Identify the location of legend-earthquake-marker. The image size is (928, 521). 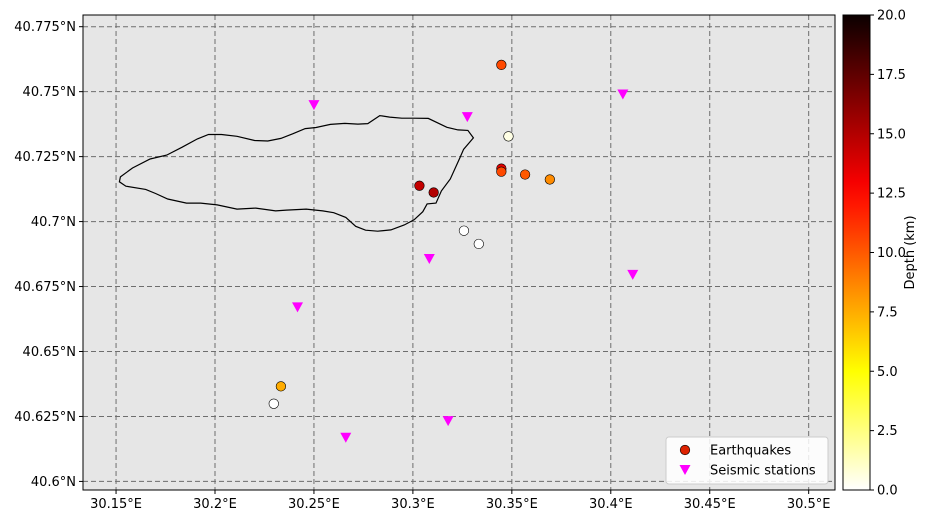
(685, 450).